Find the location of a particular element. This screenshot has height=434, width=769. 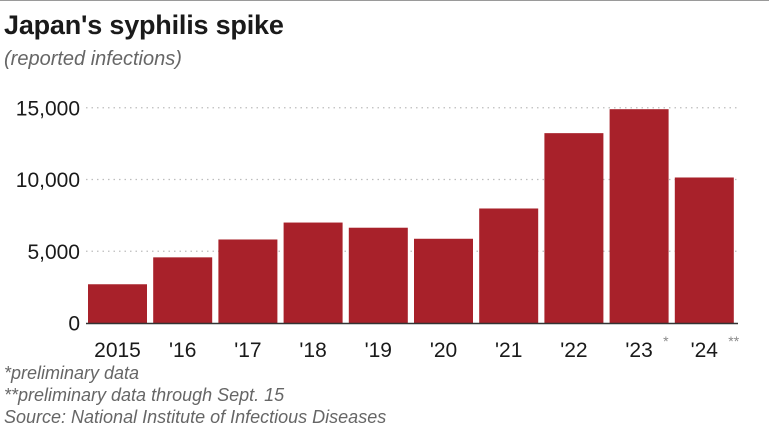

chart-title: Japan's syphilis spike is located at coordinates (144, 25).